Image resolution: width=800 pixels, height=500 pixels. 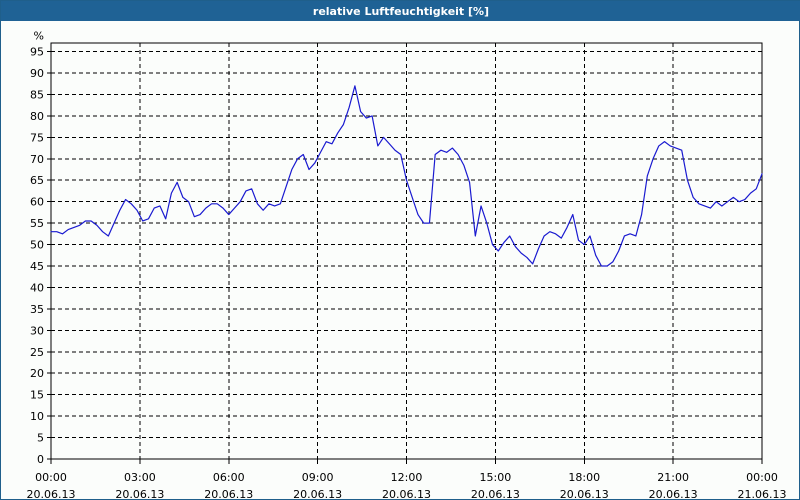 I want to click on y-tick-label: 10, so click(x=37, y=416).